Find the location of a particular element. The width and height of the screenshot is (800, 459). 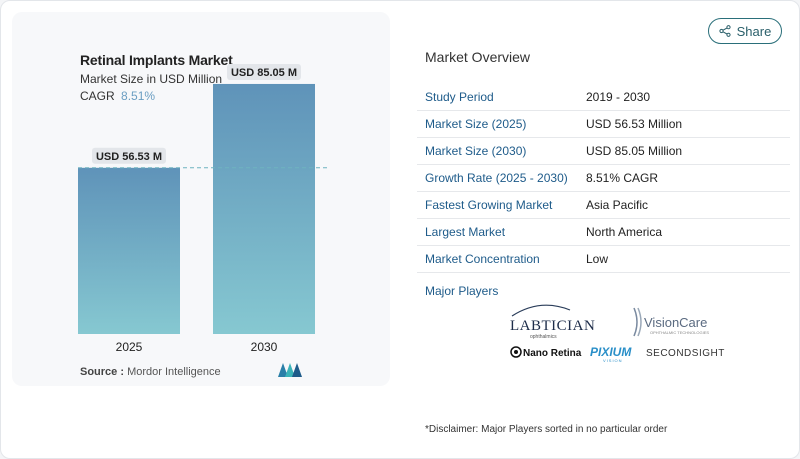

share-button: Share is located at coordinates (745, 31).